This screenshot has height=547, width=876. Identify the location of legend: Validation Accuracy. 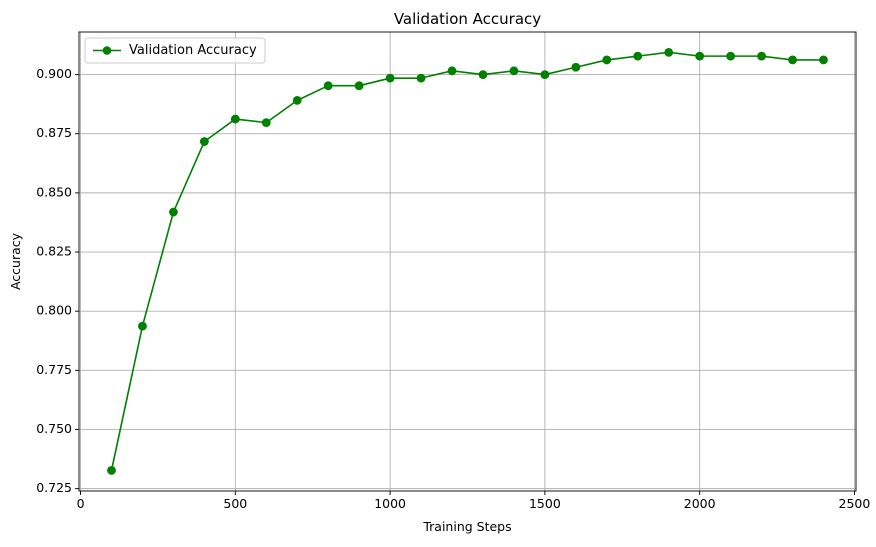
(175, 50).